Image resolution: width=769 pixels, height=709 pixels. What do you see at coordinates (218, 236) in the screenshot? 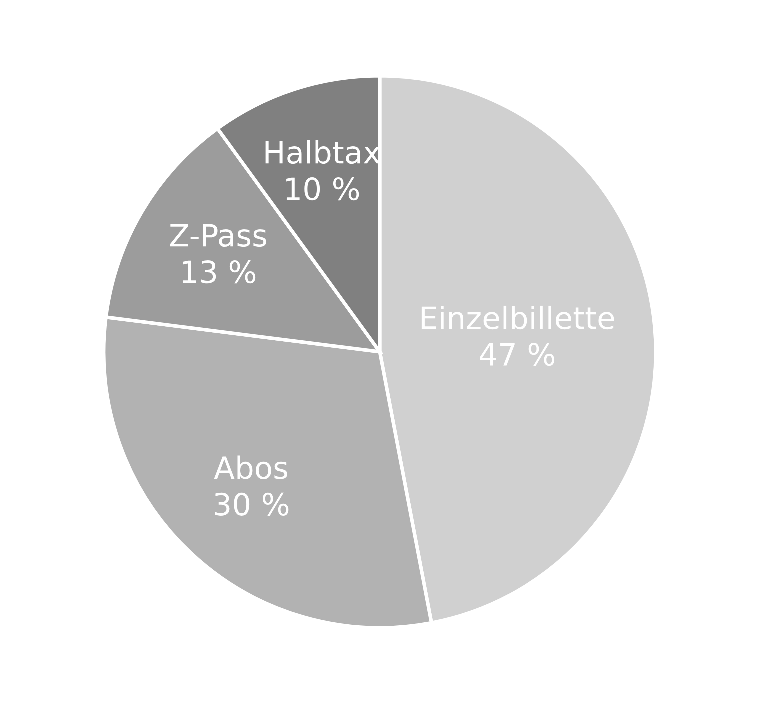
I see `slice-label: Z-Pass` at bounding box center [218, 236].